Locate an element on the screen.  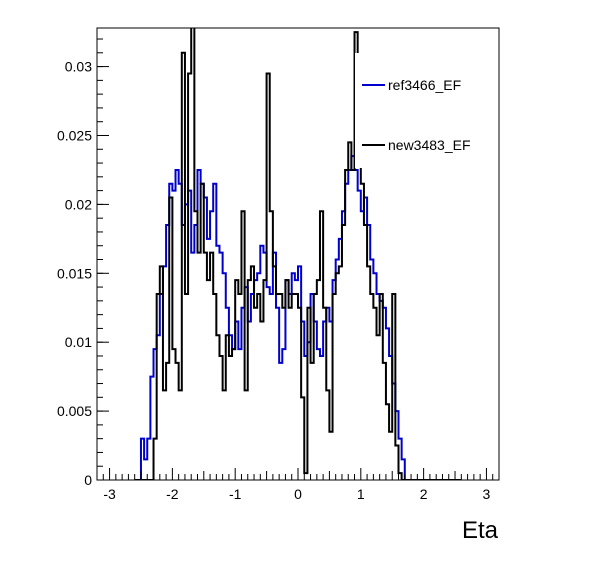
x-tick-label: 0 is located at coordinates (298, 494).